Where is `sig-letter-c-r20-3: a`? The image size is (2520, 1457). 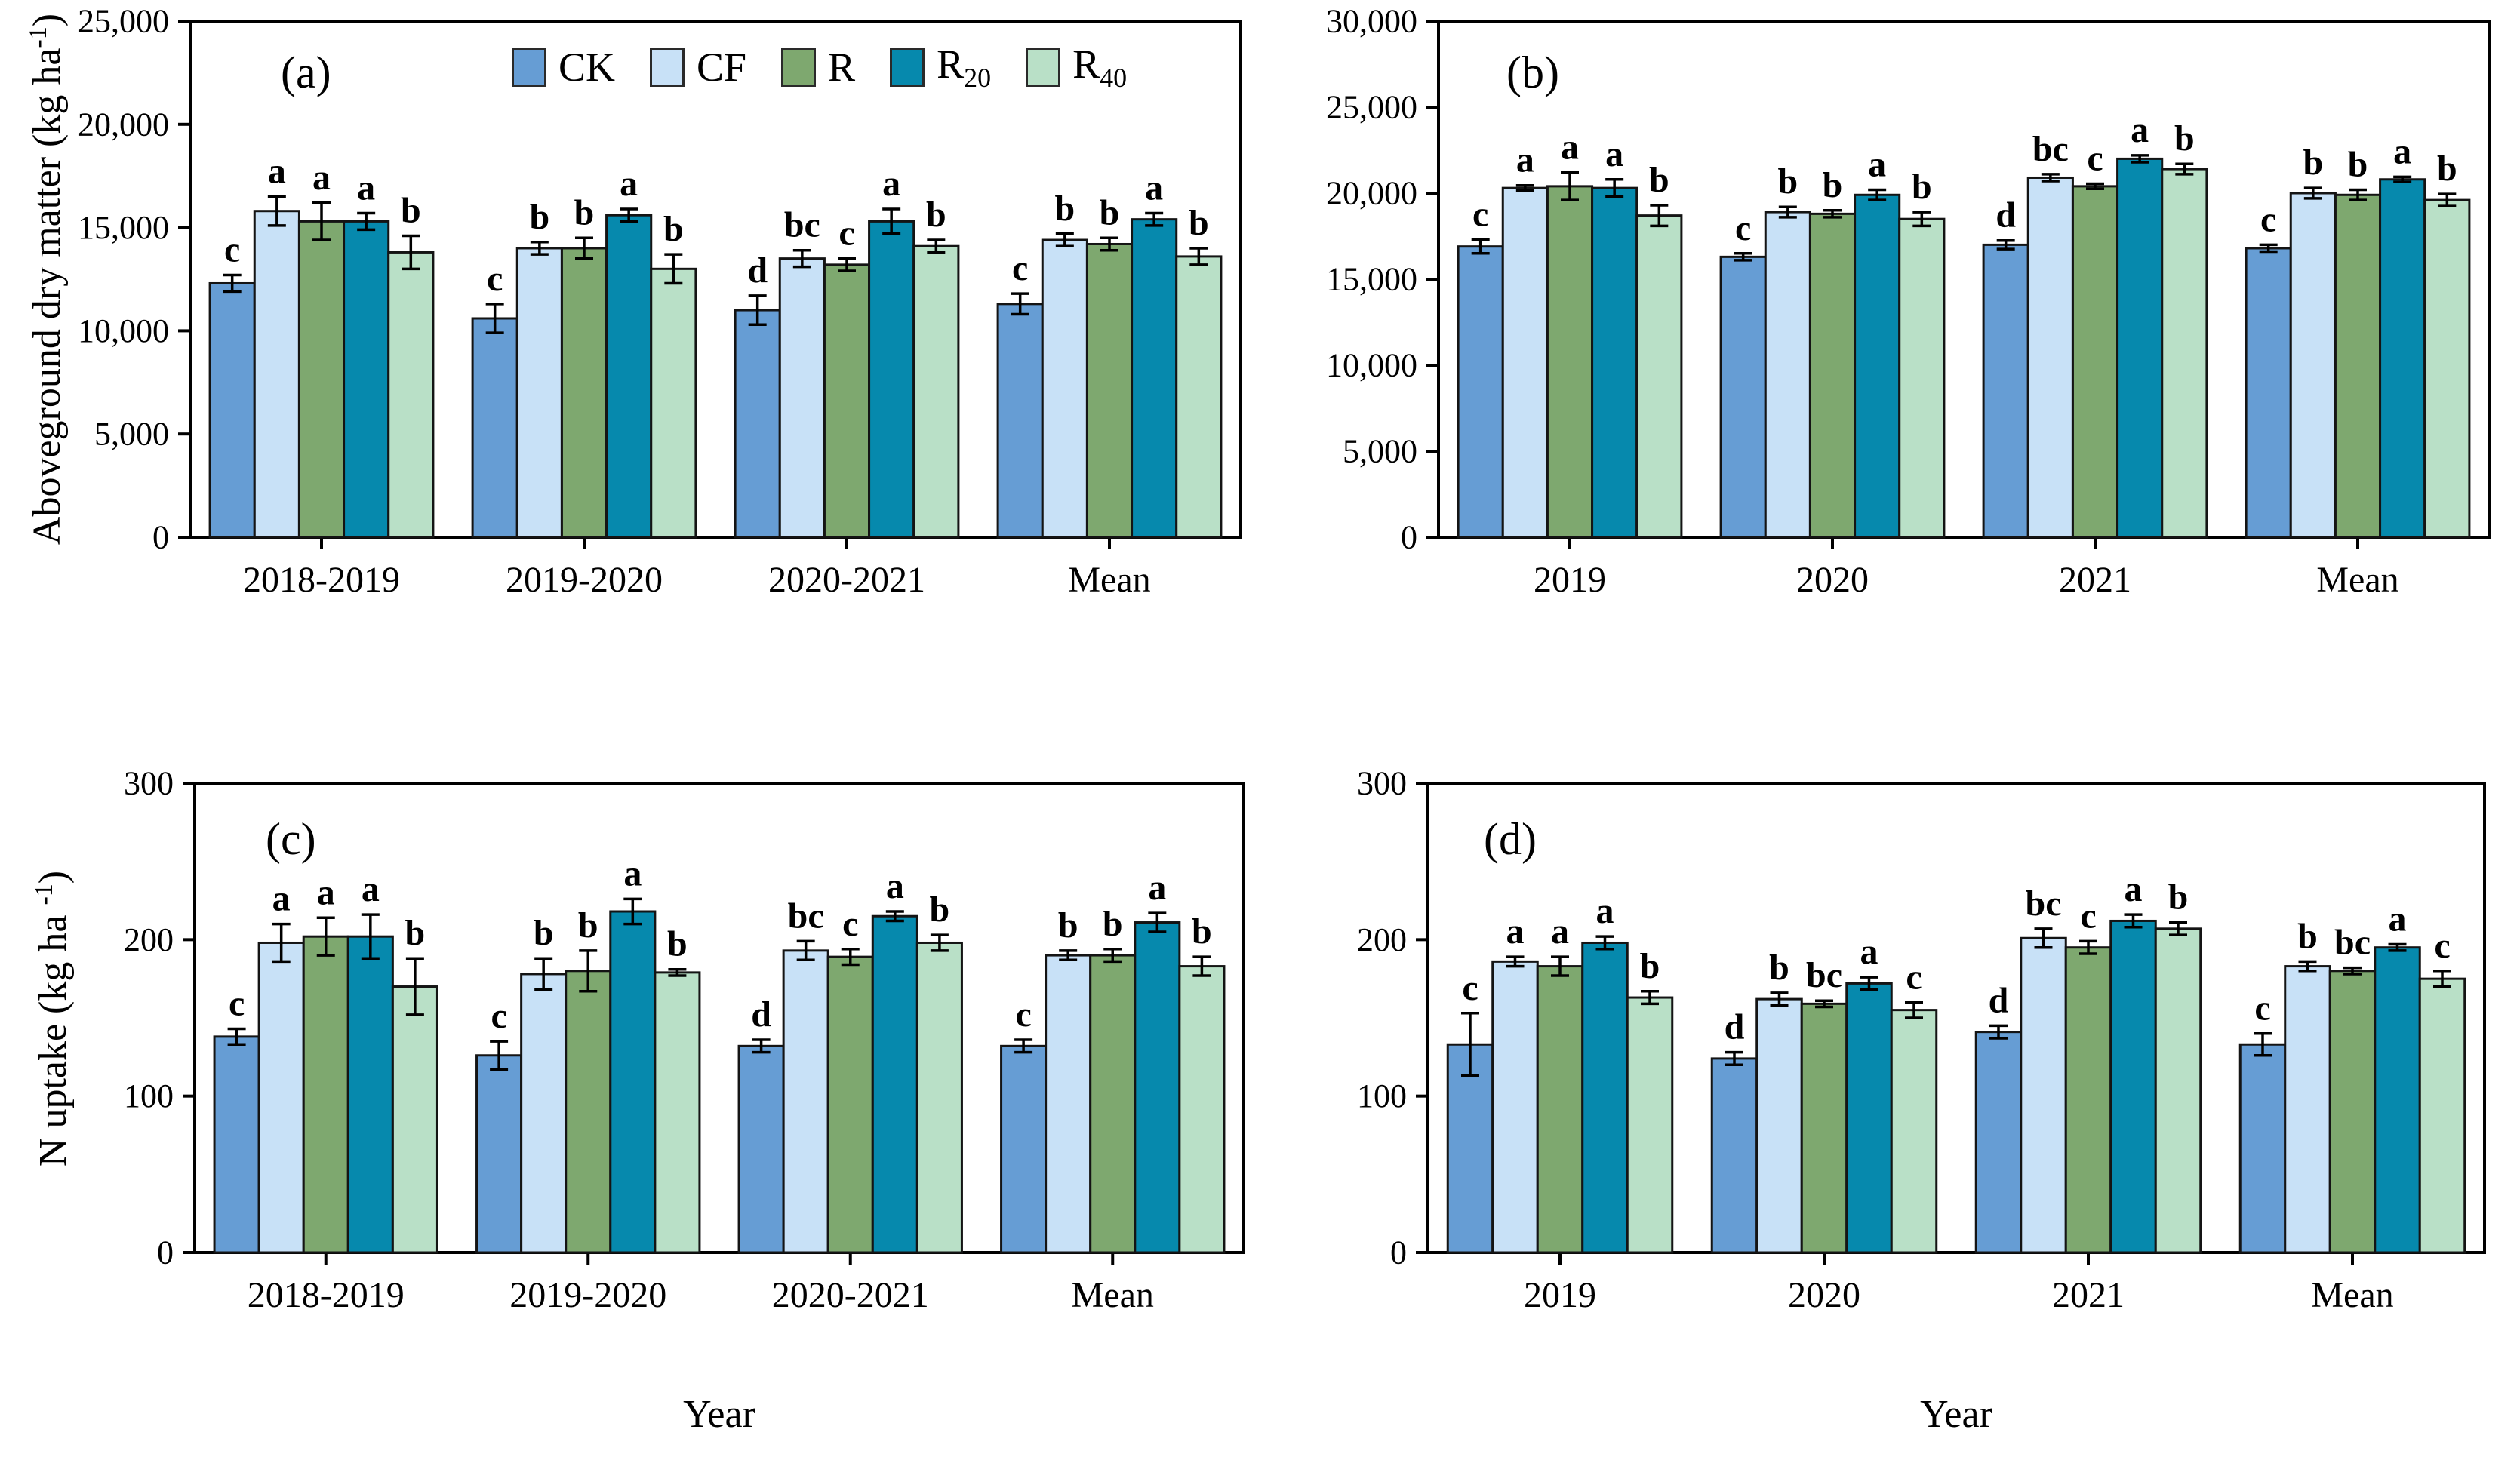
sig-letter-c-r20-3: a is located at coordinates (1157, 888).